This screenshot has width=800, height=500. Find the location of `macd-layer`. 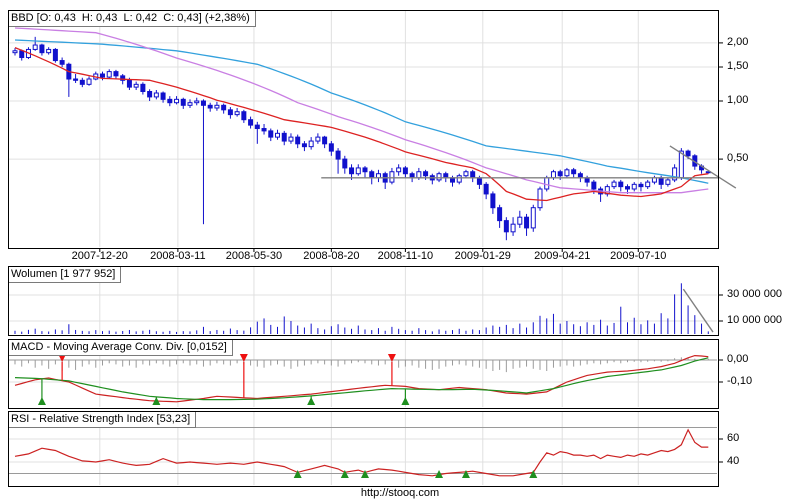

macd-layer is located at coordinates (363, 379).